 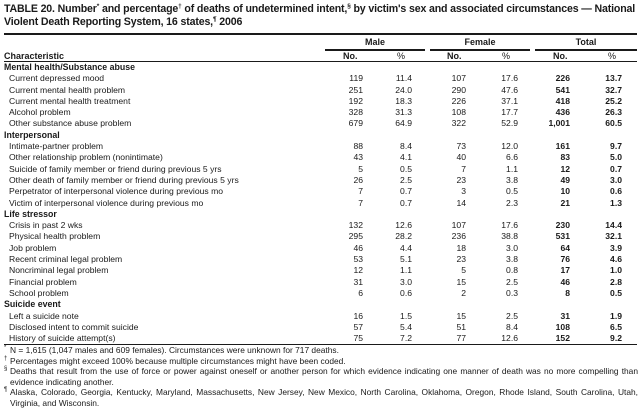 I want to click on cell-total-pct: 25.2, so click(x=613, y=100).